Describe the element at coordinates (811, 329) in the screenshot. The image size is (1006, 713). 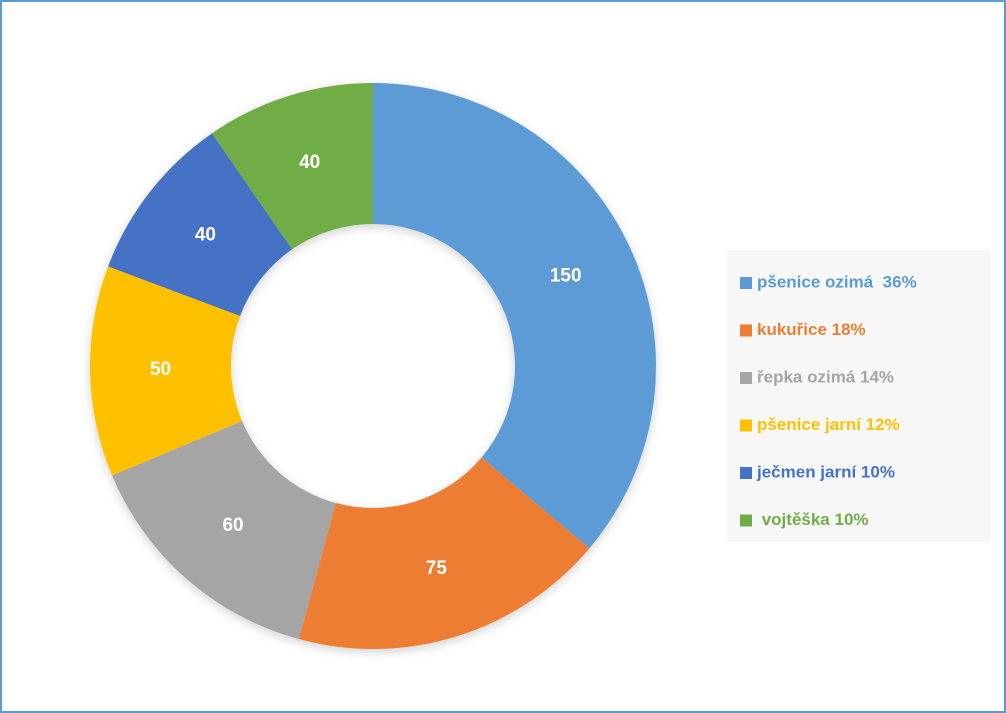
I see `legend-label: kukuřice 18%` at that location.